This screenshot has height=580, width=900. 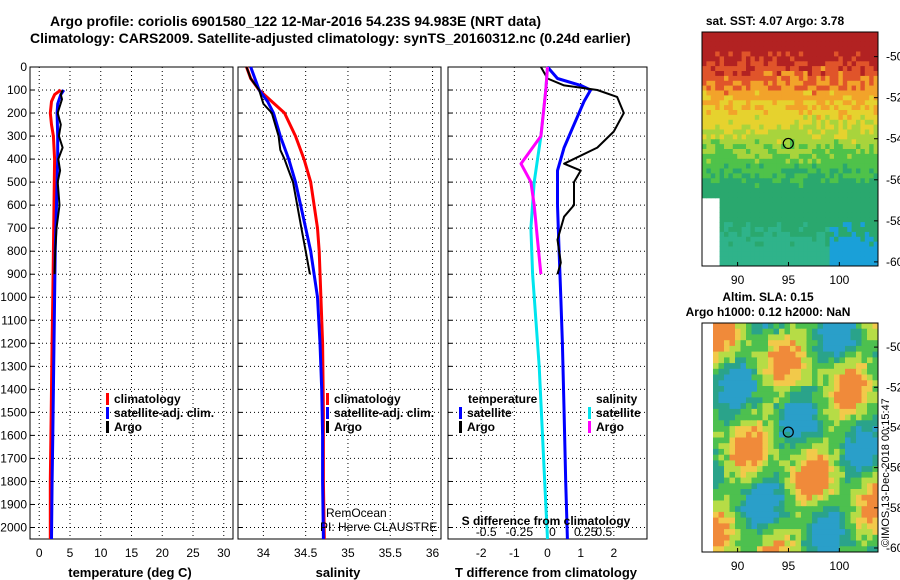 I want to click on depth-tick-label: 500, so click(x=17, y=182).